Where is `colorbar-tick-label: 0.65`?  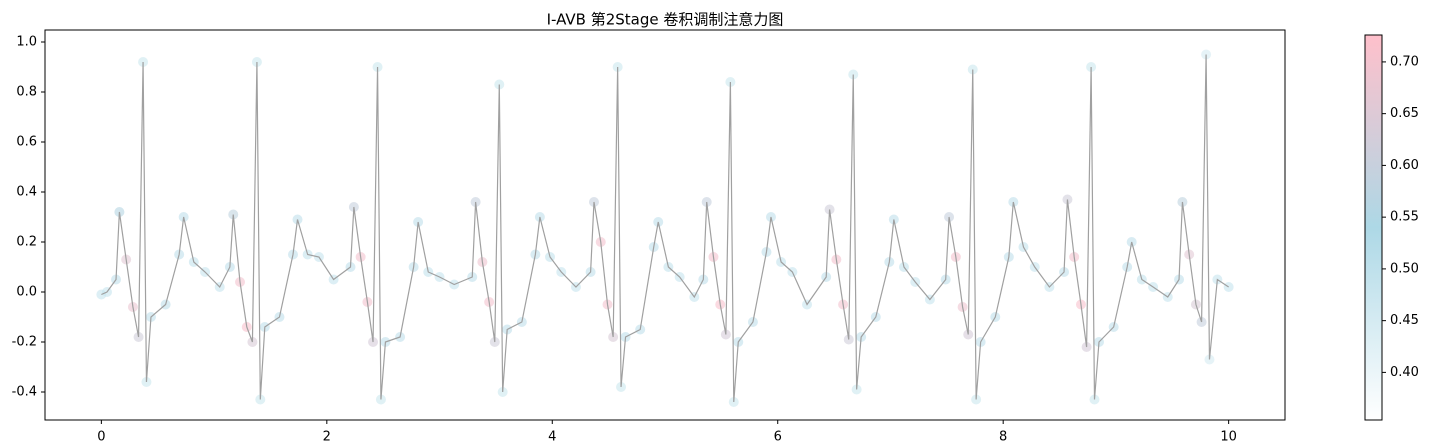 colorbar-tick-label: 0.65 is located at coordinates (1404, 113).